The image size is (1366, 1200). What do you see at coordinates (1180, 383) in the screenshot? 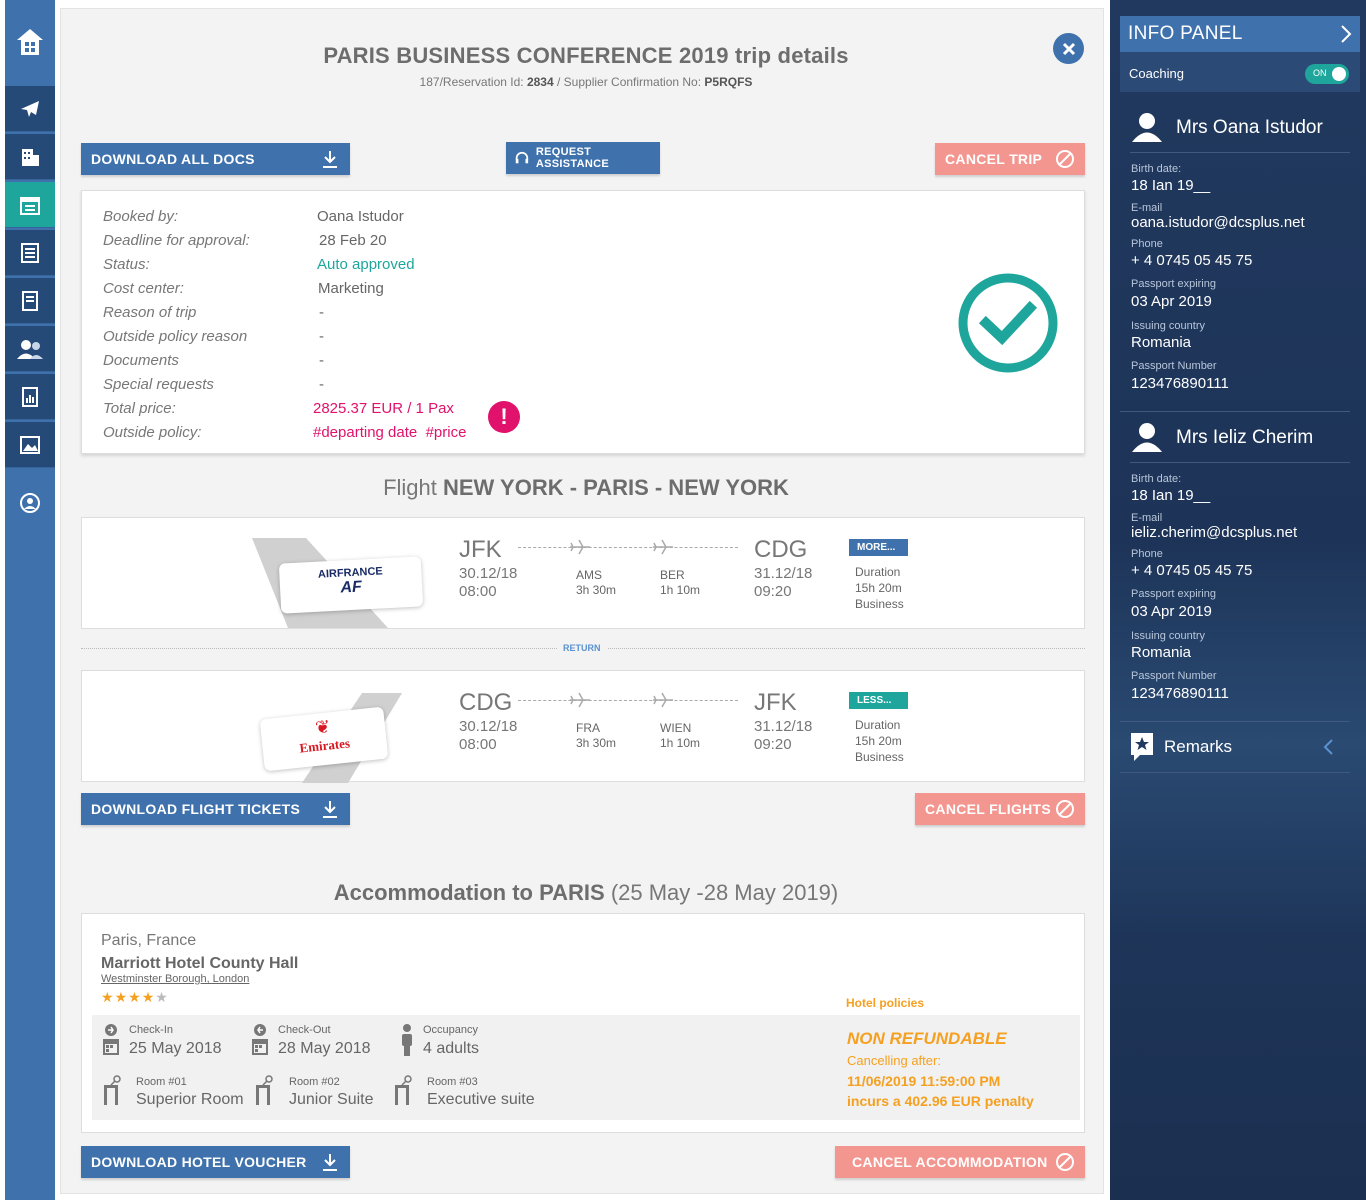
I see `passenger1-passport-no: 123476890111` at bounding box center [1180, 383].